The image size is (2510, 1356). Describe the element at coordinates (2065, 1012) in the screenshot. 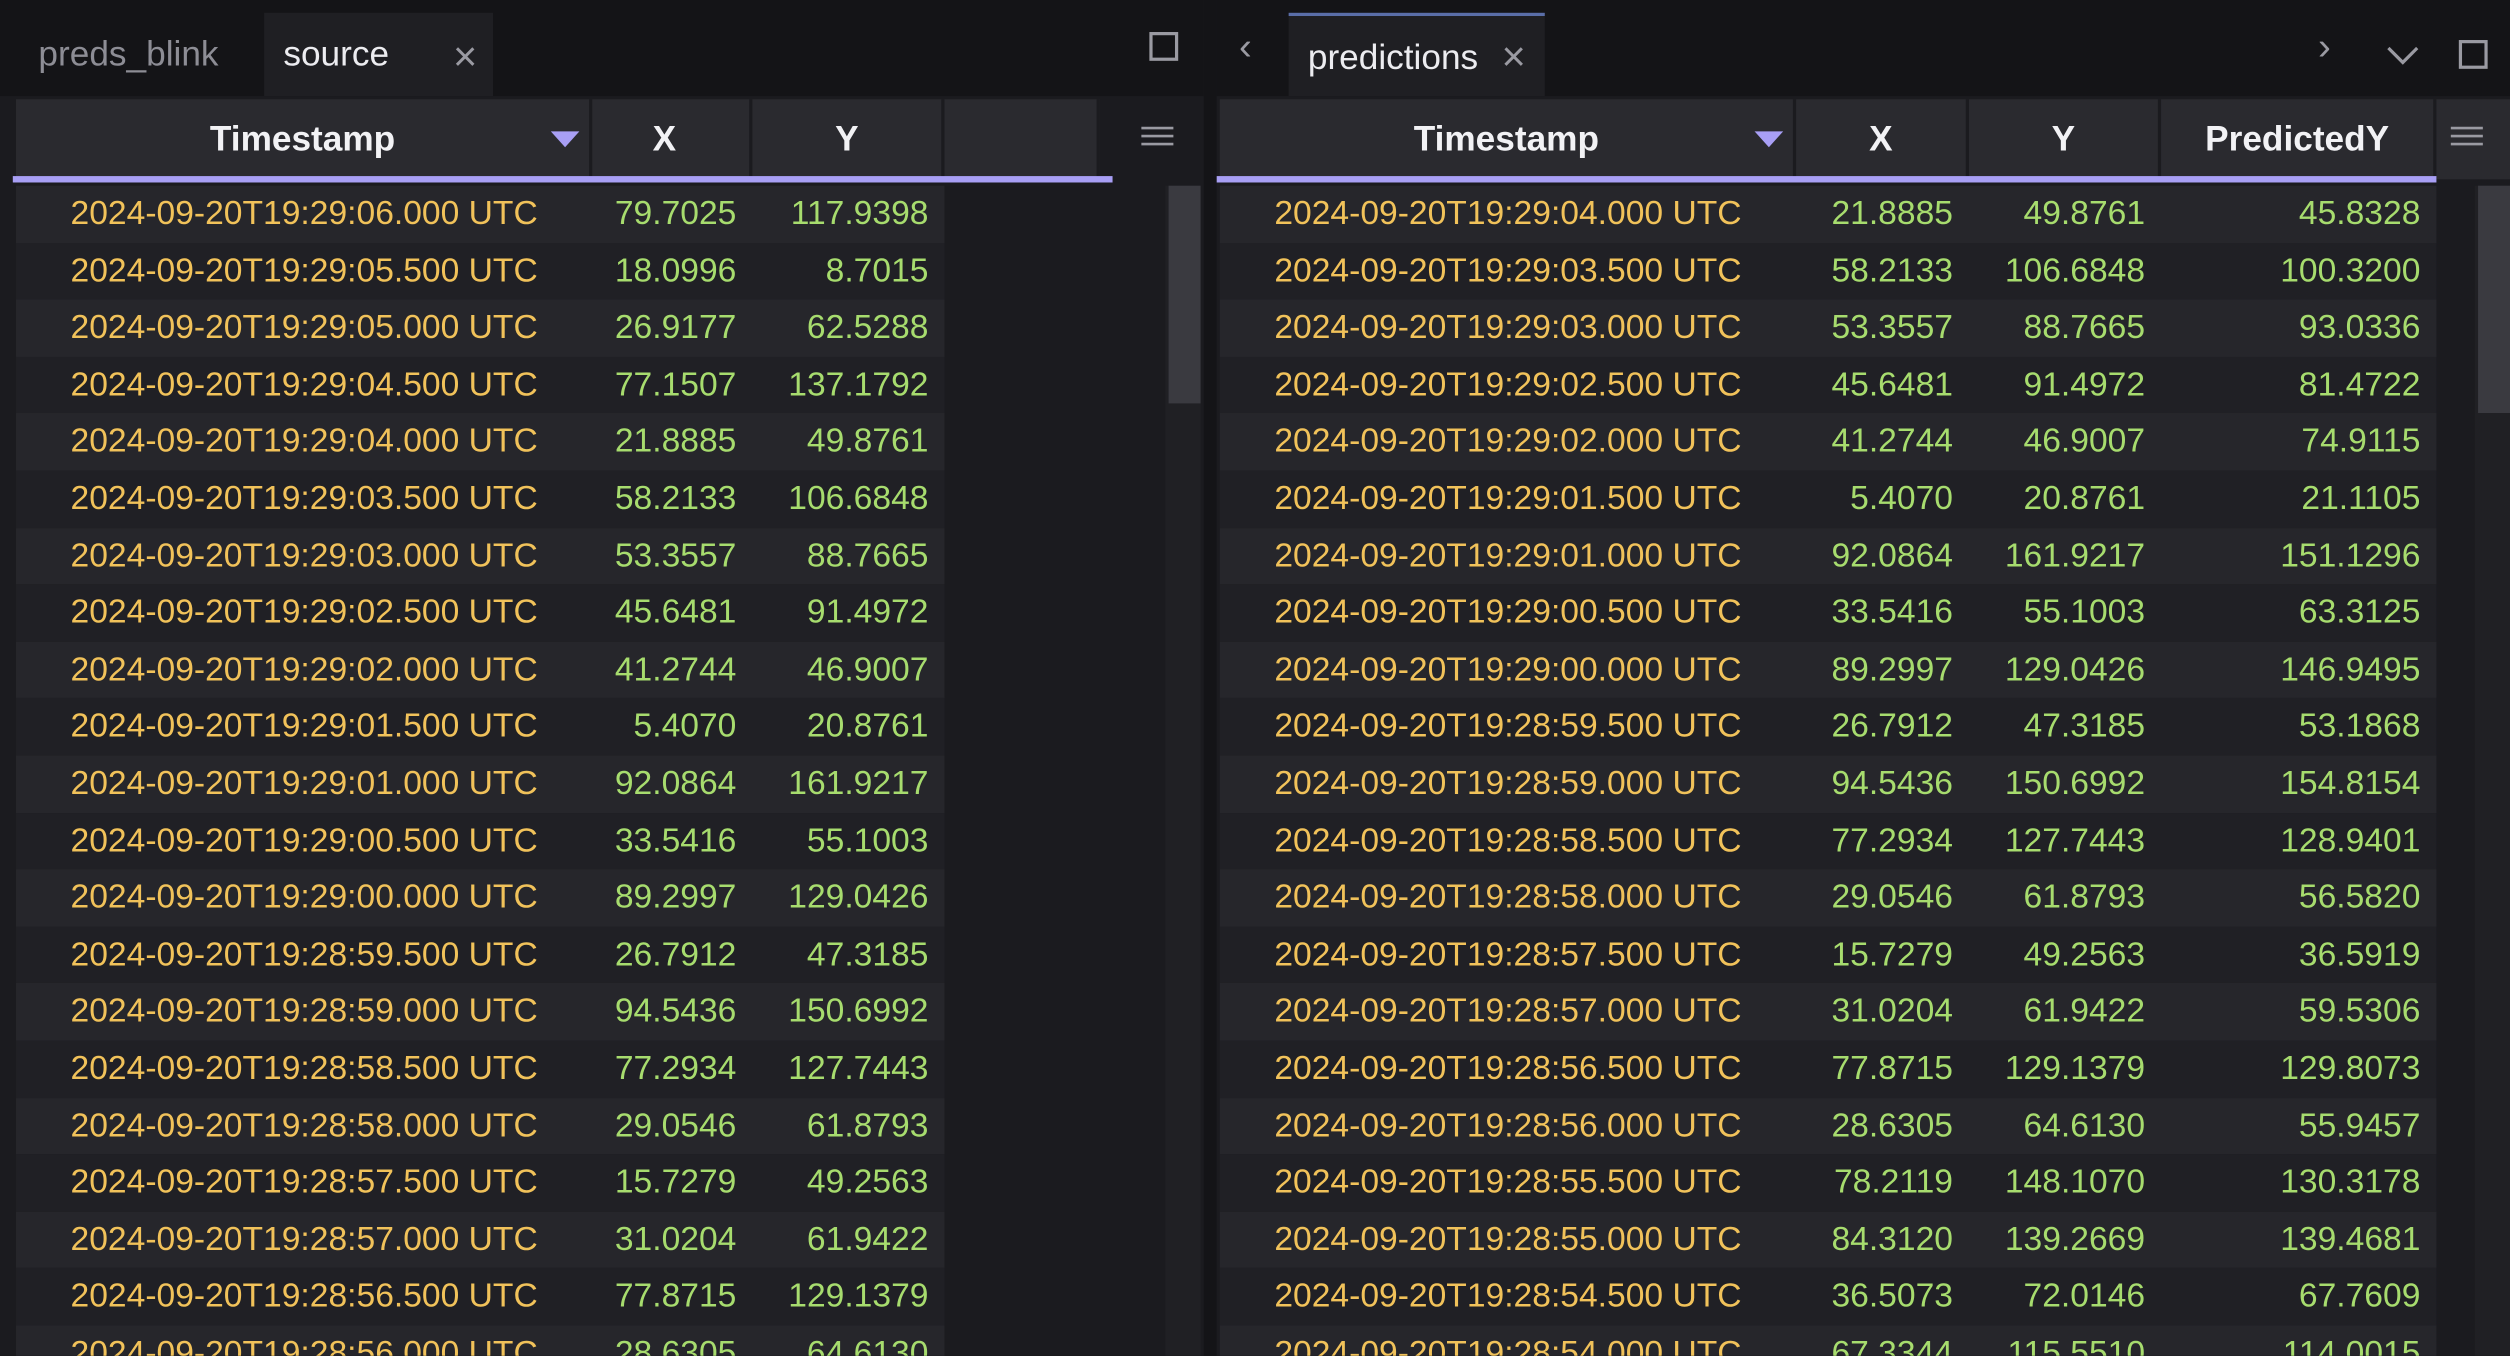

I see `number-cell: 61.9422` at that location.